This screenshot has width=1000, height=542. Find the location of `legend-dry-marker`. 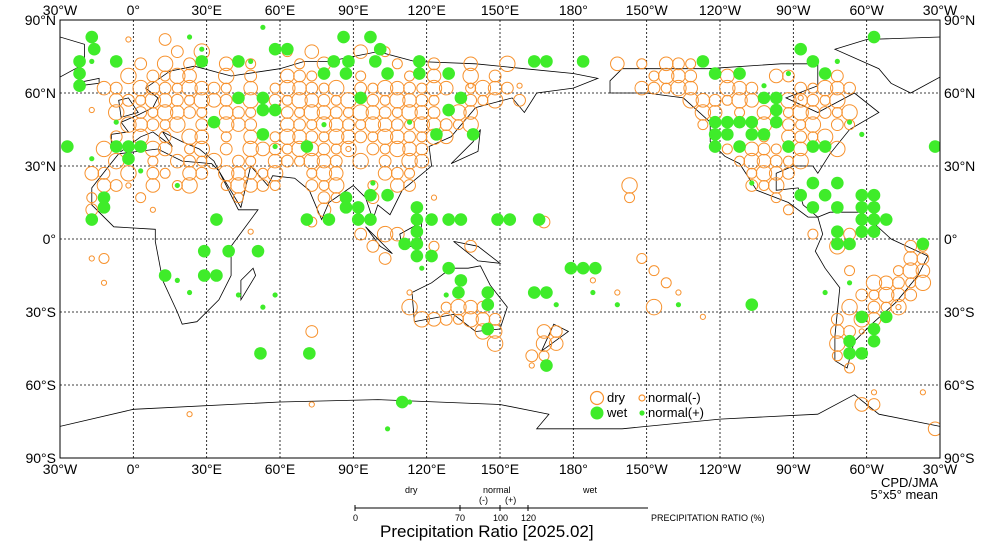

legend-dry-marker is located at coordinates (597, 398).